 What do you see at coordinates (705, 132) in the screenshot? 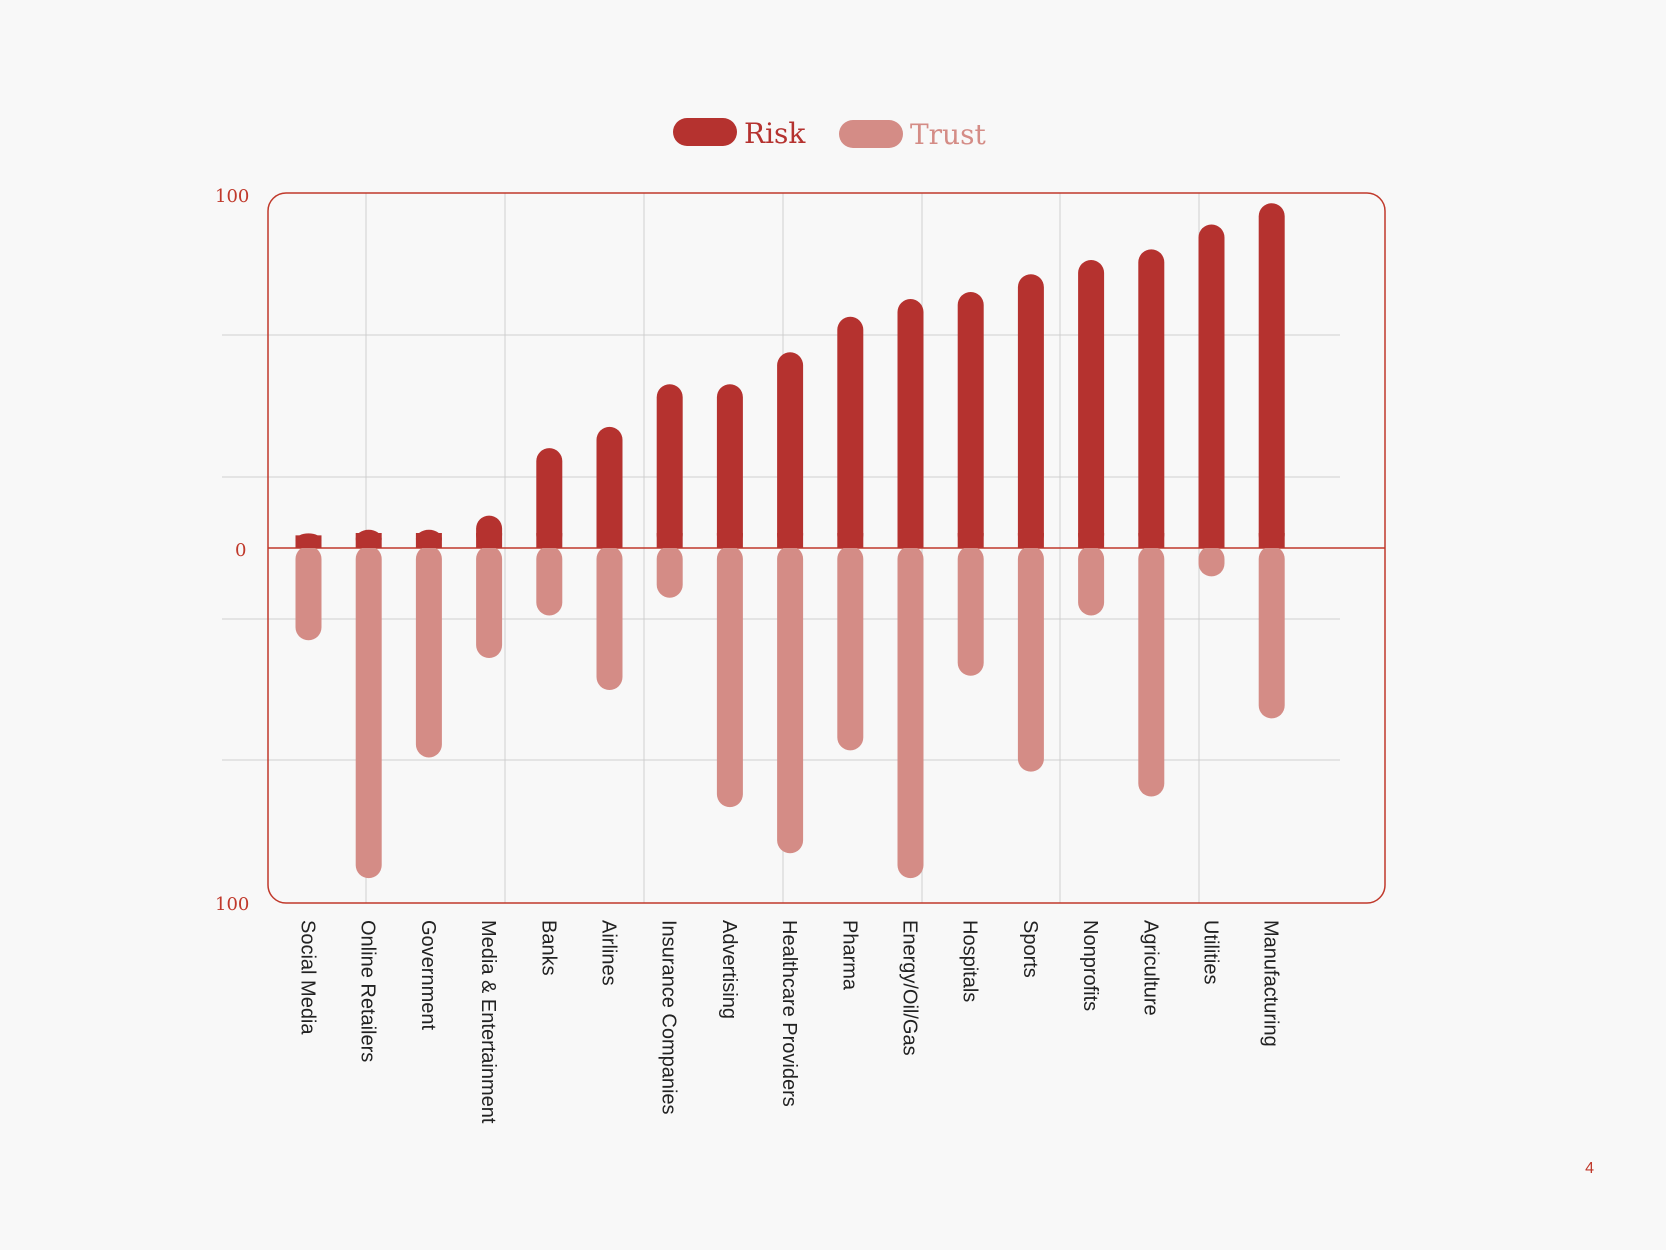
I see `legend-risk-swatch` at bounding box center [705, 132].